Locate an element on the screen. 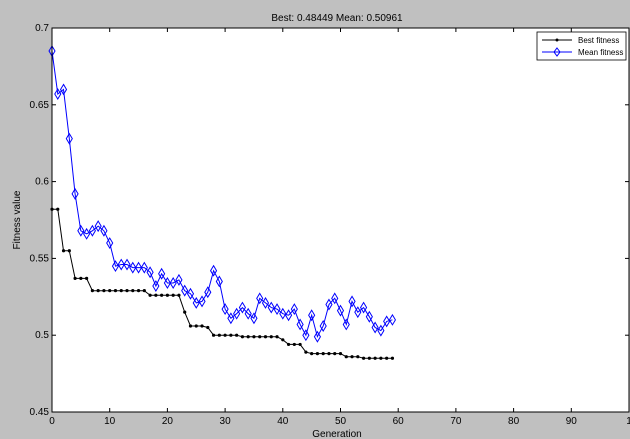  x-tick-label: 20 is located at coordinates (168, 421).